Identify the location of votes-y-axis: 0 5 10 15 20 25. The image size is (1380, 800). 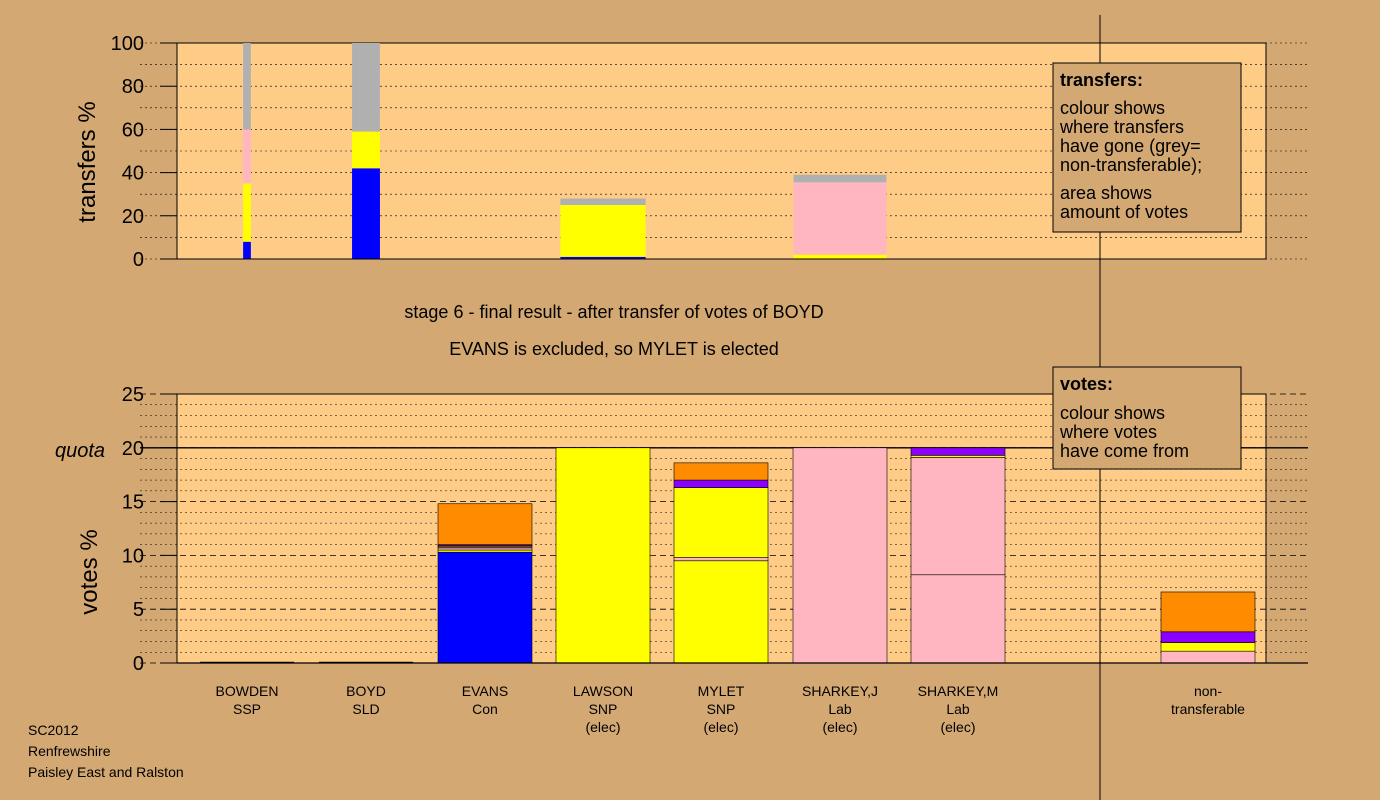
(149, 529).